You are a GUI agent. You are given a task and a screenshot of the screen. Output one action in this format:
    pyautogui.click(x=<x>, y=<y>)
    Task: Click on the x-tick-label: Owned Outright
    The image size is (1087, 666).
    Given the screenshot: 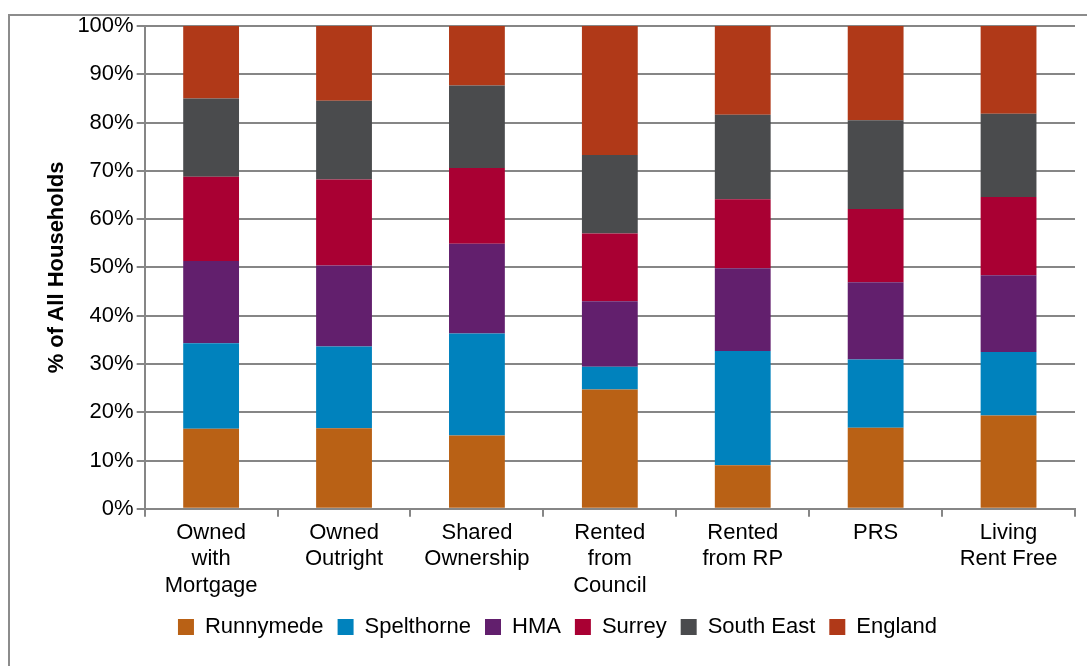 What is the action you would take?
    pyautogui.click(x=344, y=545)
    